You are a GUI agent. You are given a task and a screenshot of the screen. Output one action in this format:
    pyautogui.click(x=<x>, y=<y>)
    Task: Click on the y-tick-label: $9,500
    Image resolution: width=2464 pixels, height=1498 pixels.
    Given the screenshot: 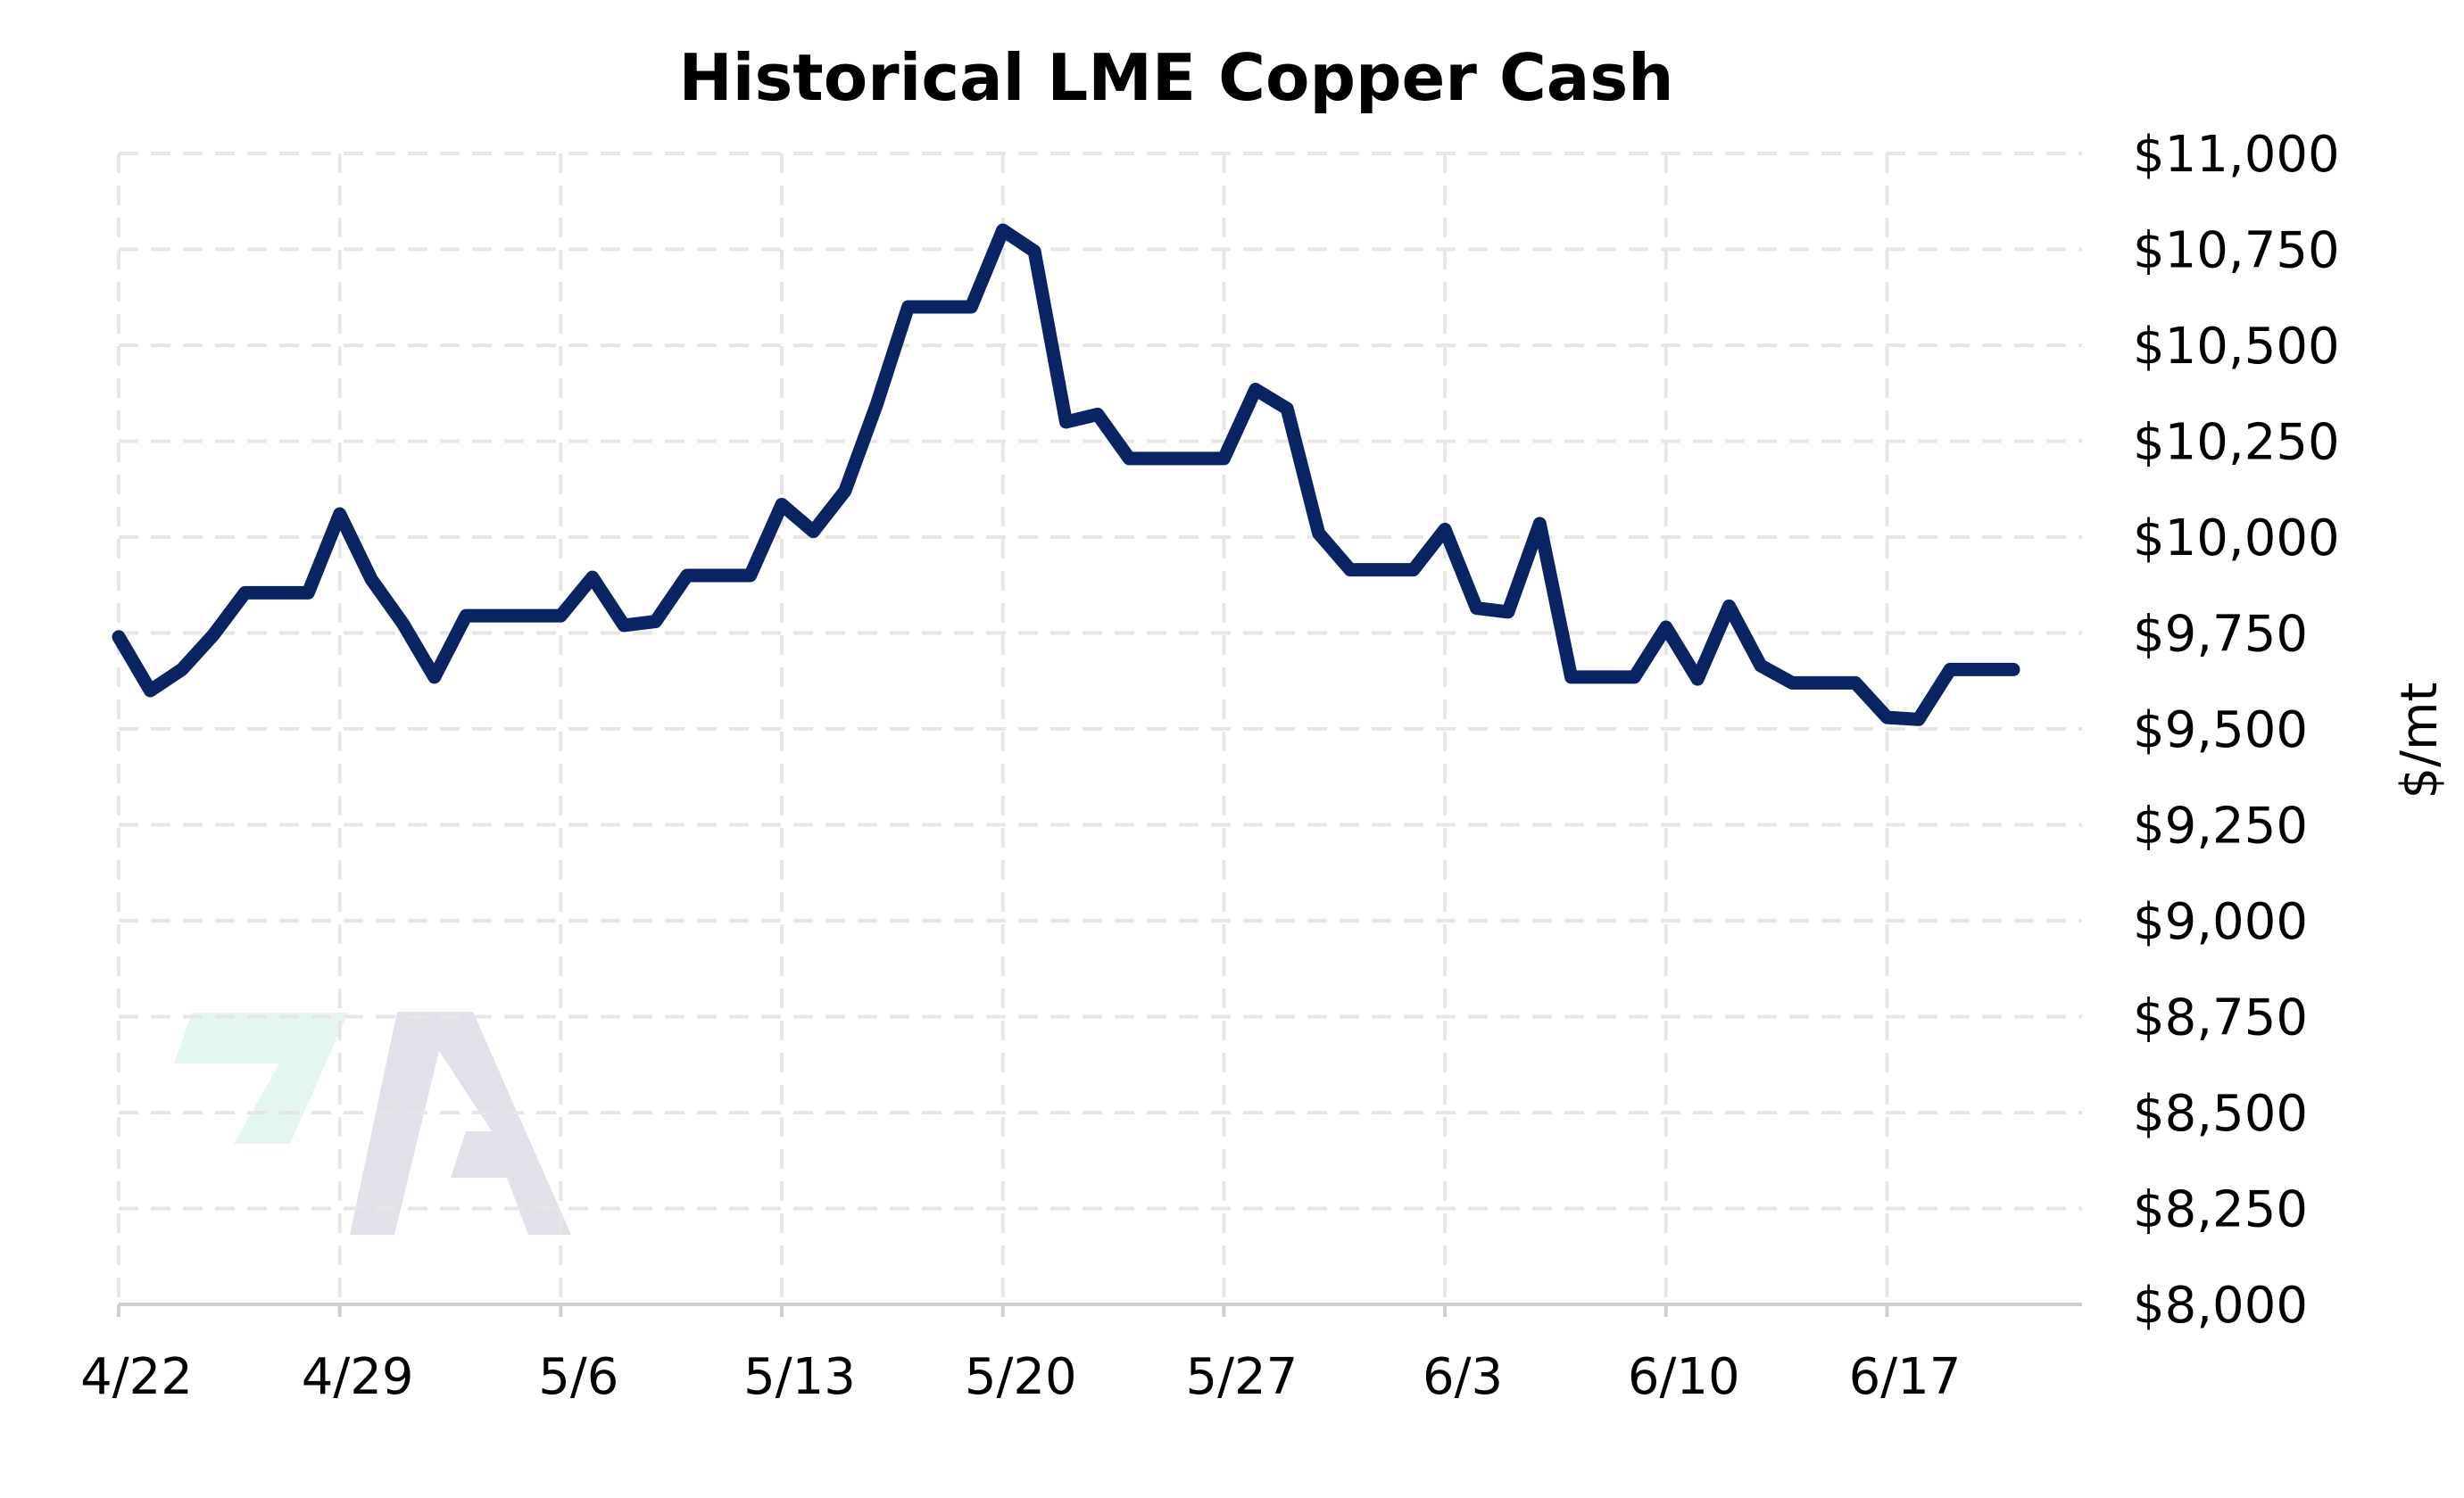 What is the action you would take?
    pyautogui.click(x=2220, y=730)
    